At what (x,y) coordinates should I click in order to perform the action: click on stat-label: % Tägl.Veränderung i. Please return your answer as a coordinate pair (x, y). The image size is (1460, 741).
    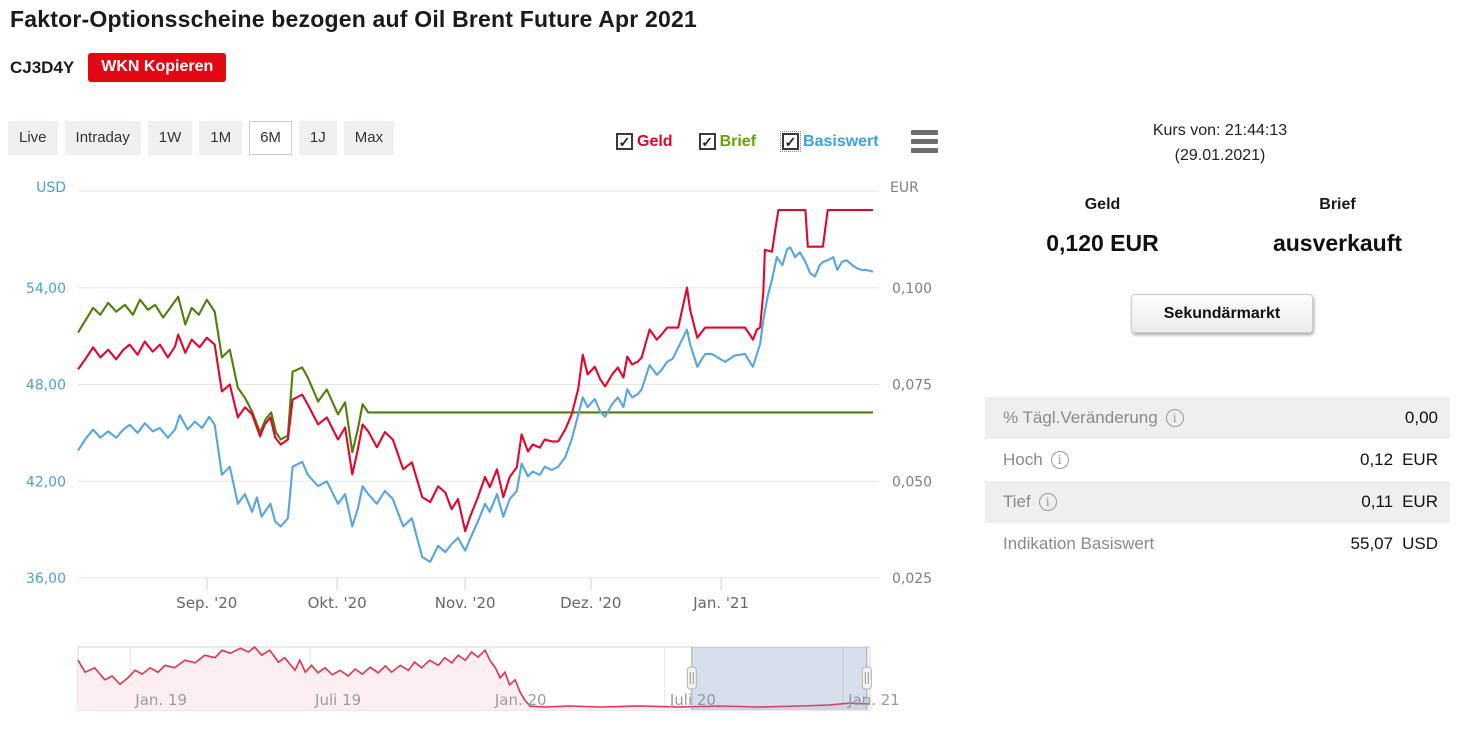
    Looking at the image, I should click on (1093, 418).